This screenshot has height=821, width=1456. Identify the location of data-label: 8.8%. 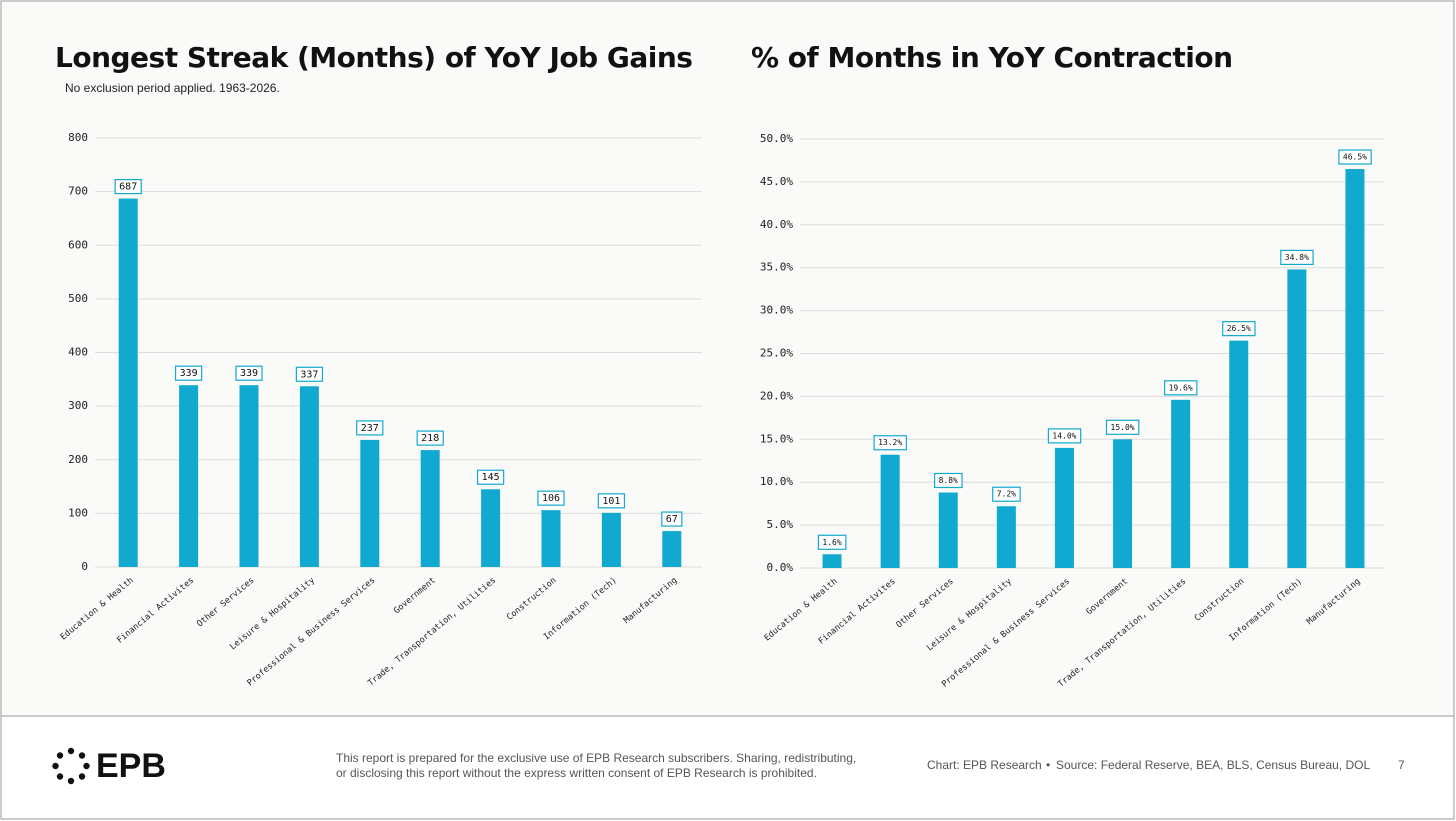
(948, 480).